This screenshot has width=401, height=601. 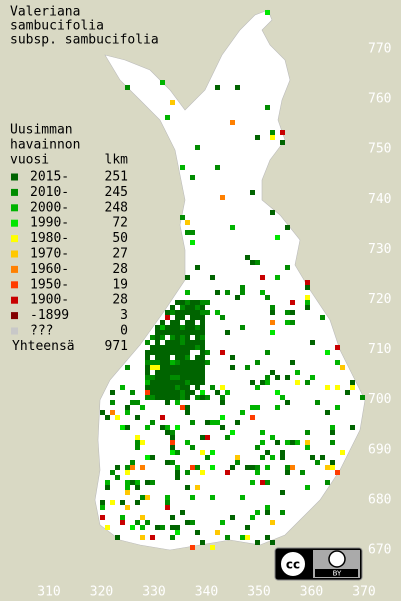 I want to click on legend-label: 2000-, so click(x=49, y=207).